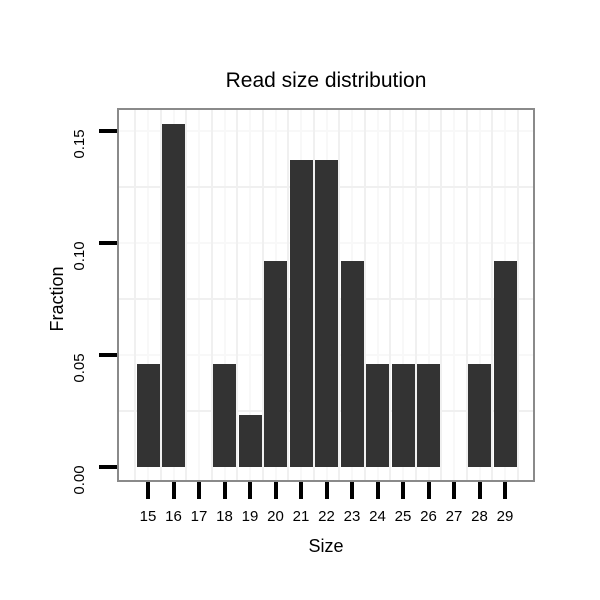 Image resolution: width=600 pixels, height=600 pixels. I want to click on grid-major-hline, so click(326, 131).